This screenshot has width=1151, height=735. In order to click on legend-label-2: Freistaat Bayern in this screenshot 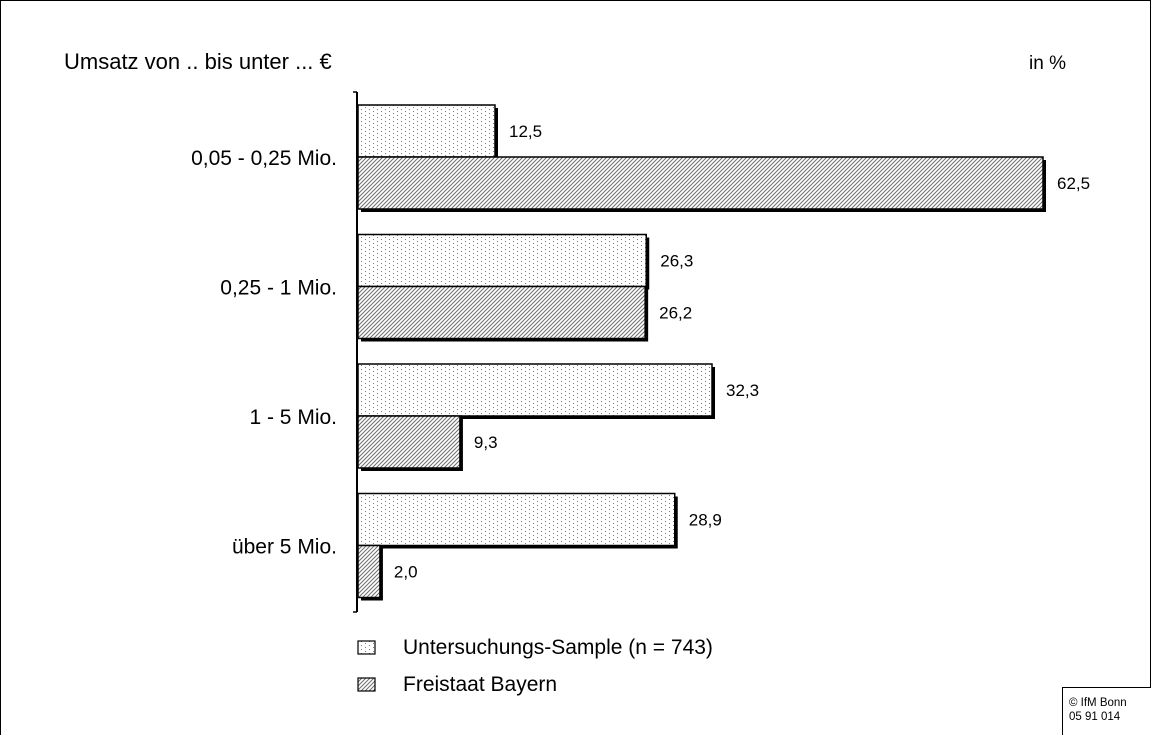, I will do `click(480, 684)`.